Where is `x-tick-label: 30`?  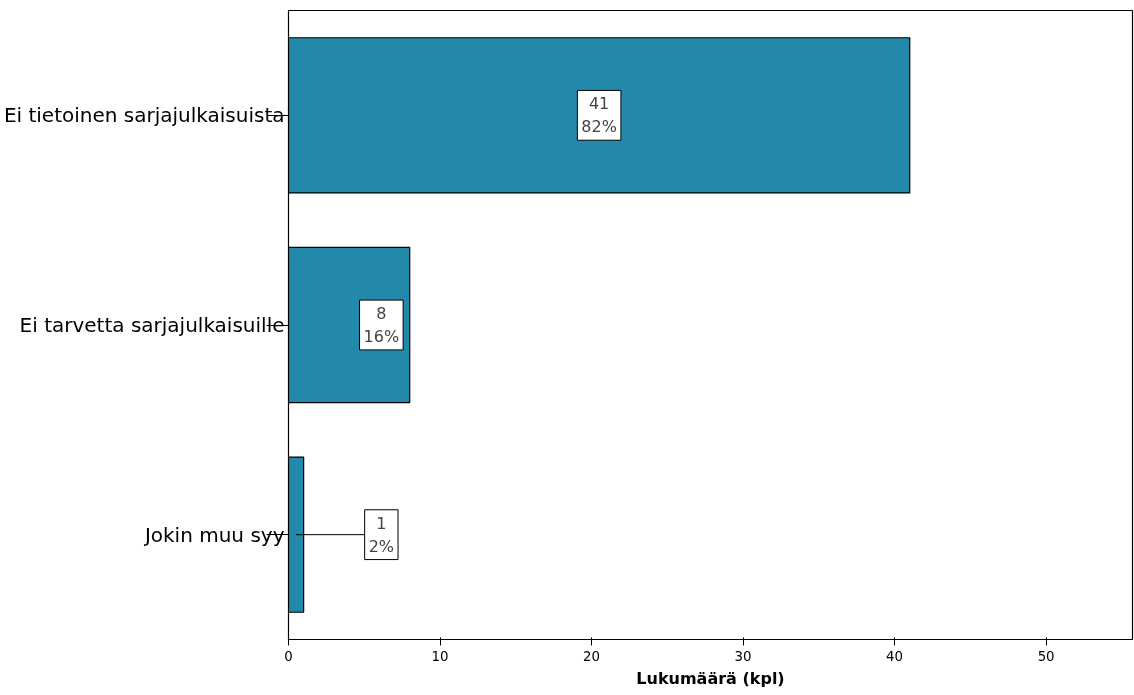
x-tick-label: 30 is located at coordinates (743, 656).